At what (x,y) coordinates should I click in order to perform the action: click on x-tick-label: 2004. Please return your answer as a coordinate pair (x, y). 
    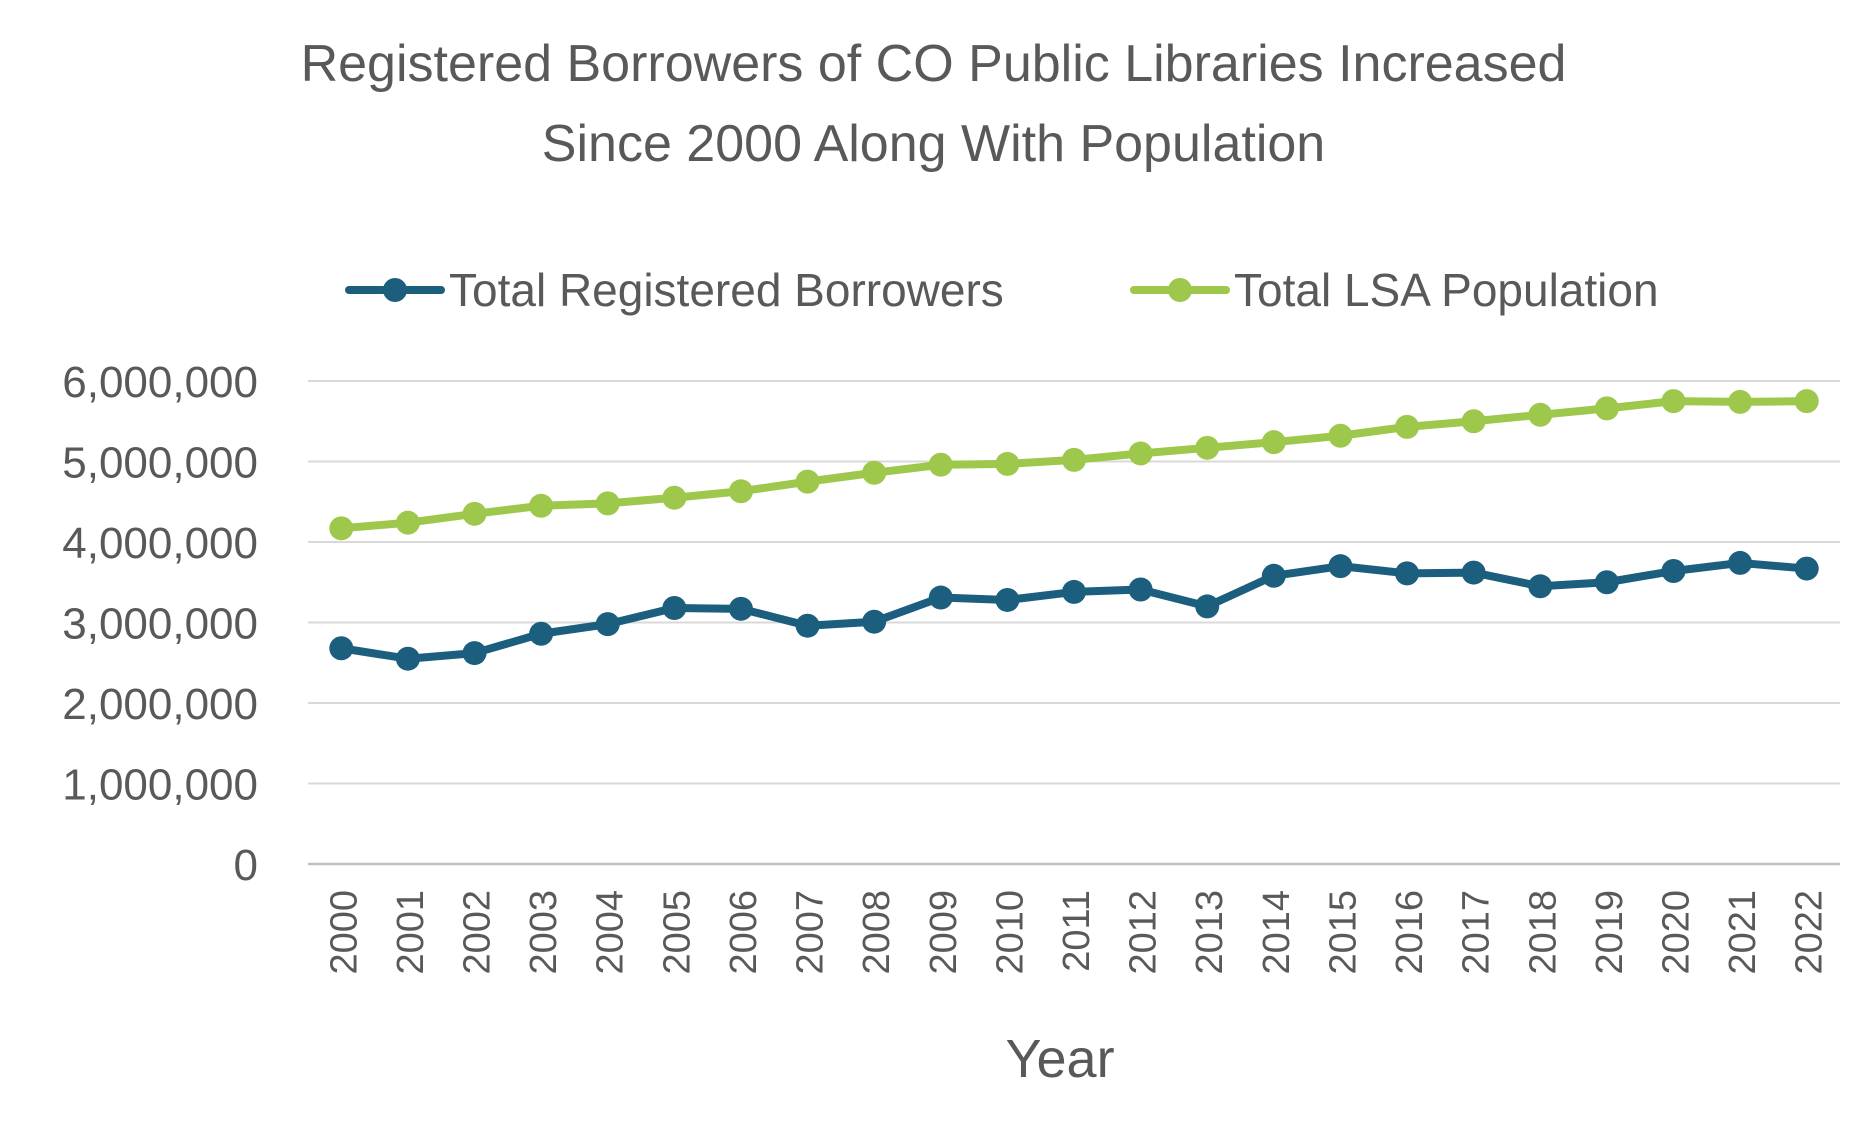
    Looking at the image, I should click on (611, 932).